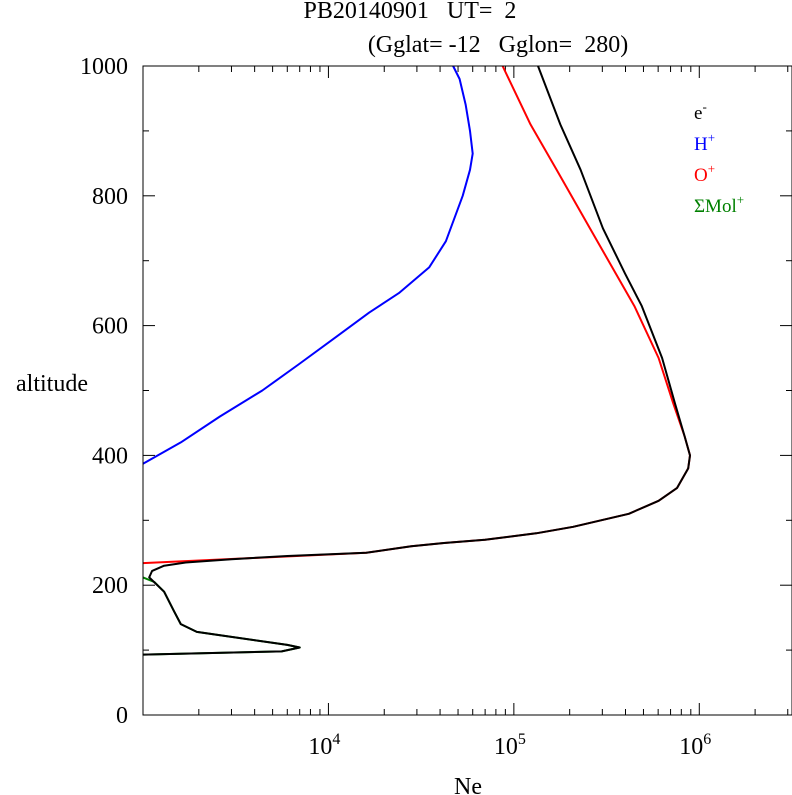  Describe the element at coordinates (104, 67) in the screenshot. I see `y-tick-label: 1000` at that location.